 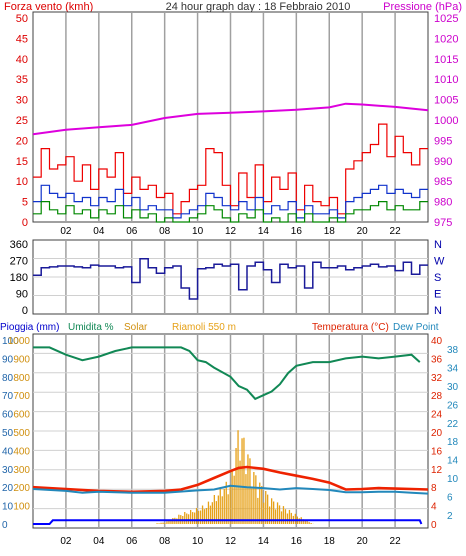 What do you see at coordinates (8, 415) in the screenshot?
I see `rain-tick-label: 60` at bounding box center [8, 415].